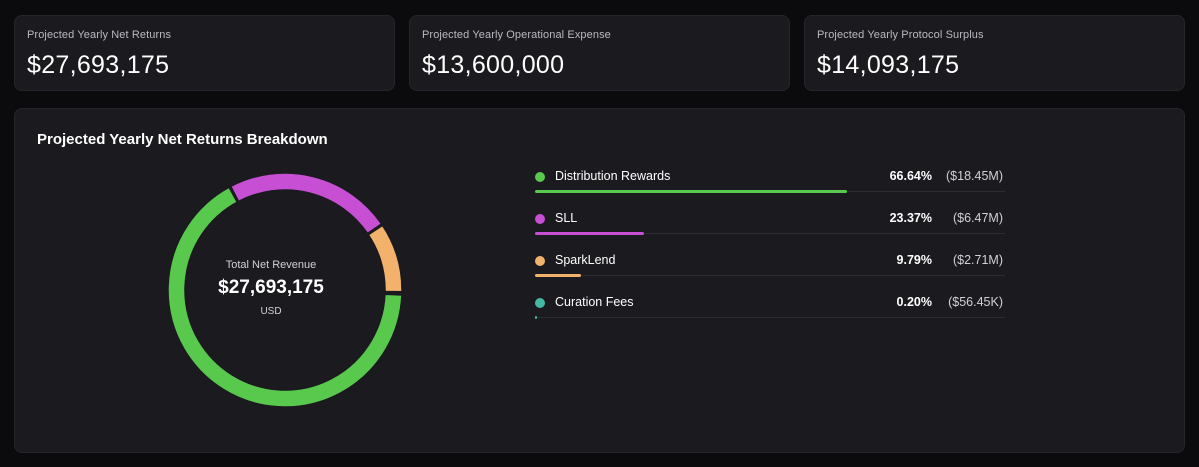 The width and height of the screenshot is (1199, 467). What do you see at coordinates (98, 65) in the screenshot?
I see `stat-value: $27,693,175` at bounding box center [98, 65].